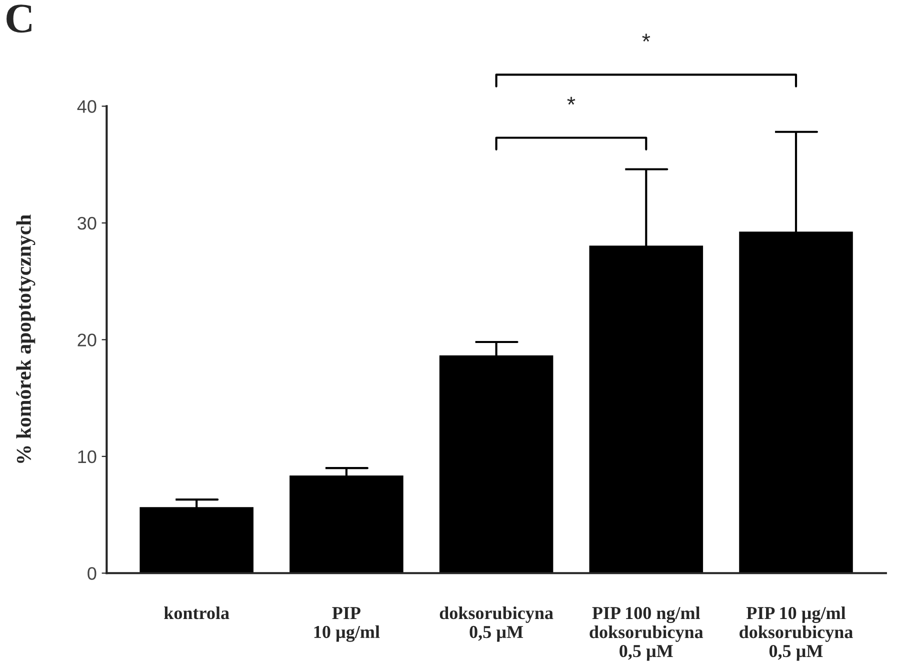 The height and width of the screenshot is (668, 904). I want to click on y-tick-label: 0, so click(92, 573).